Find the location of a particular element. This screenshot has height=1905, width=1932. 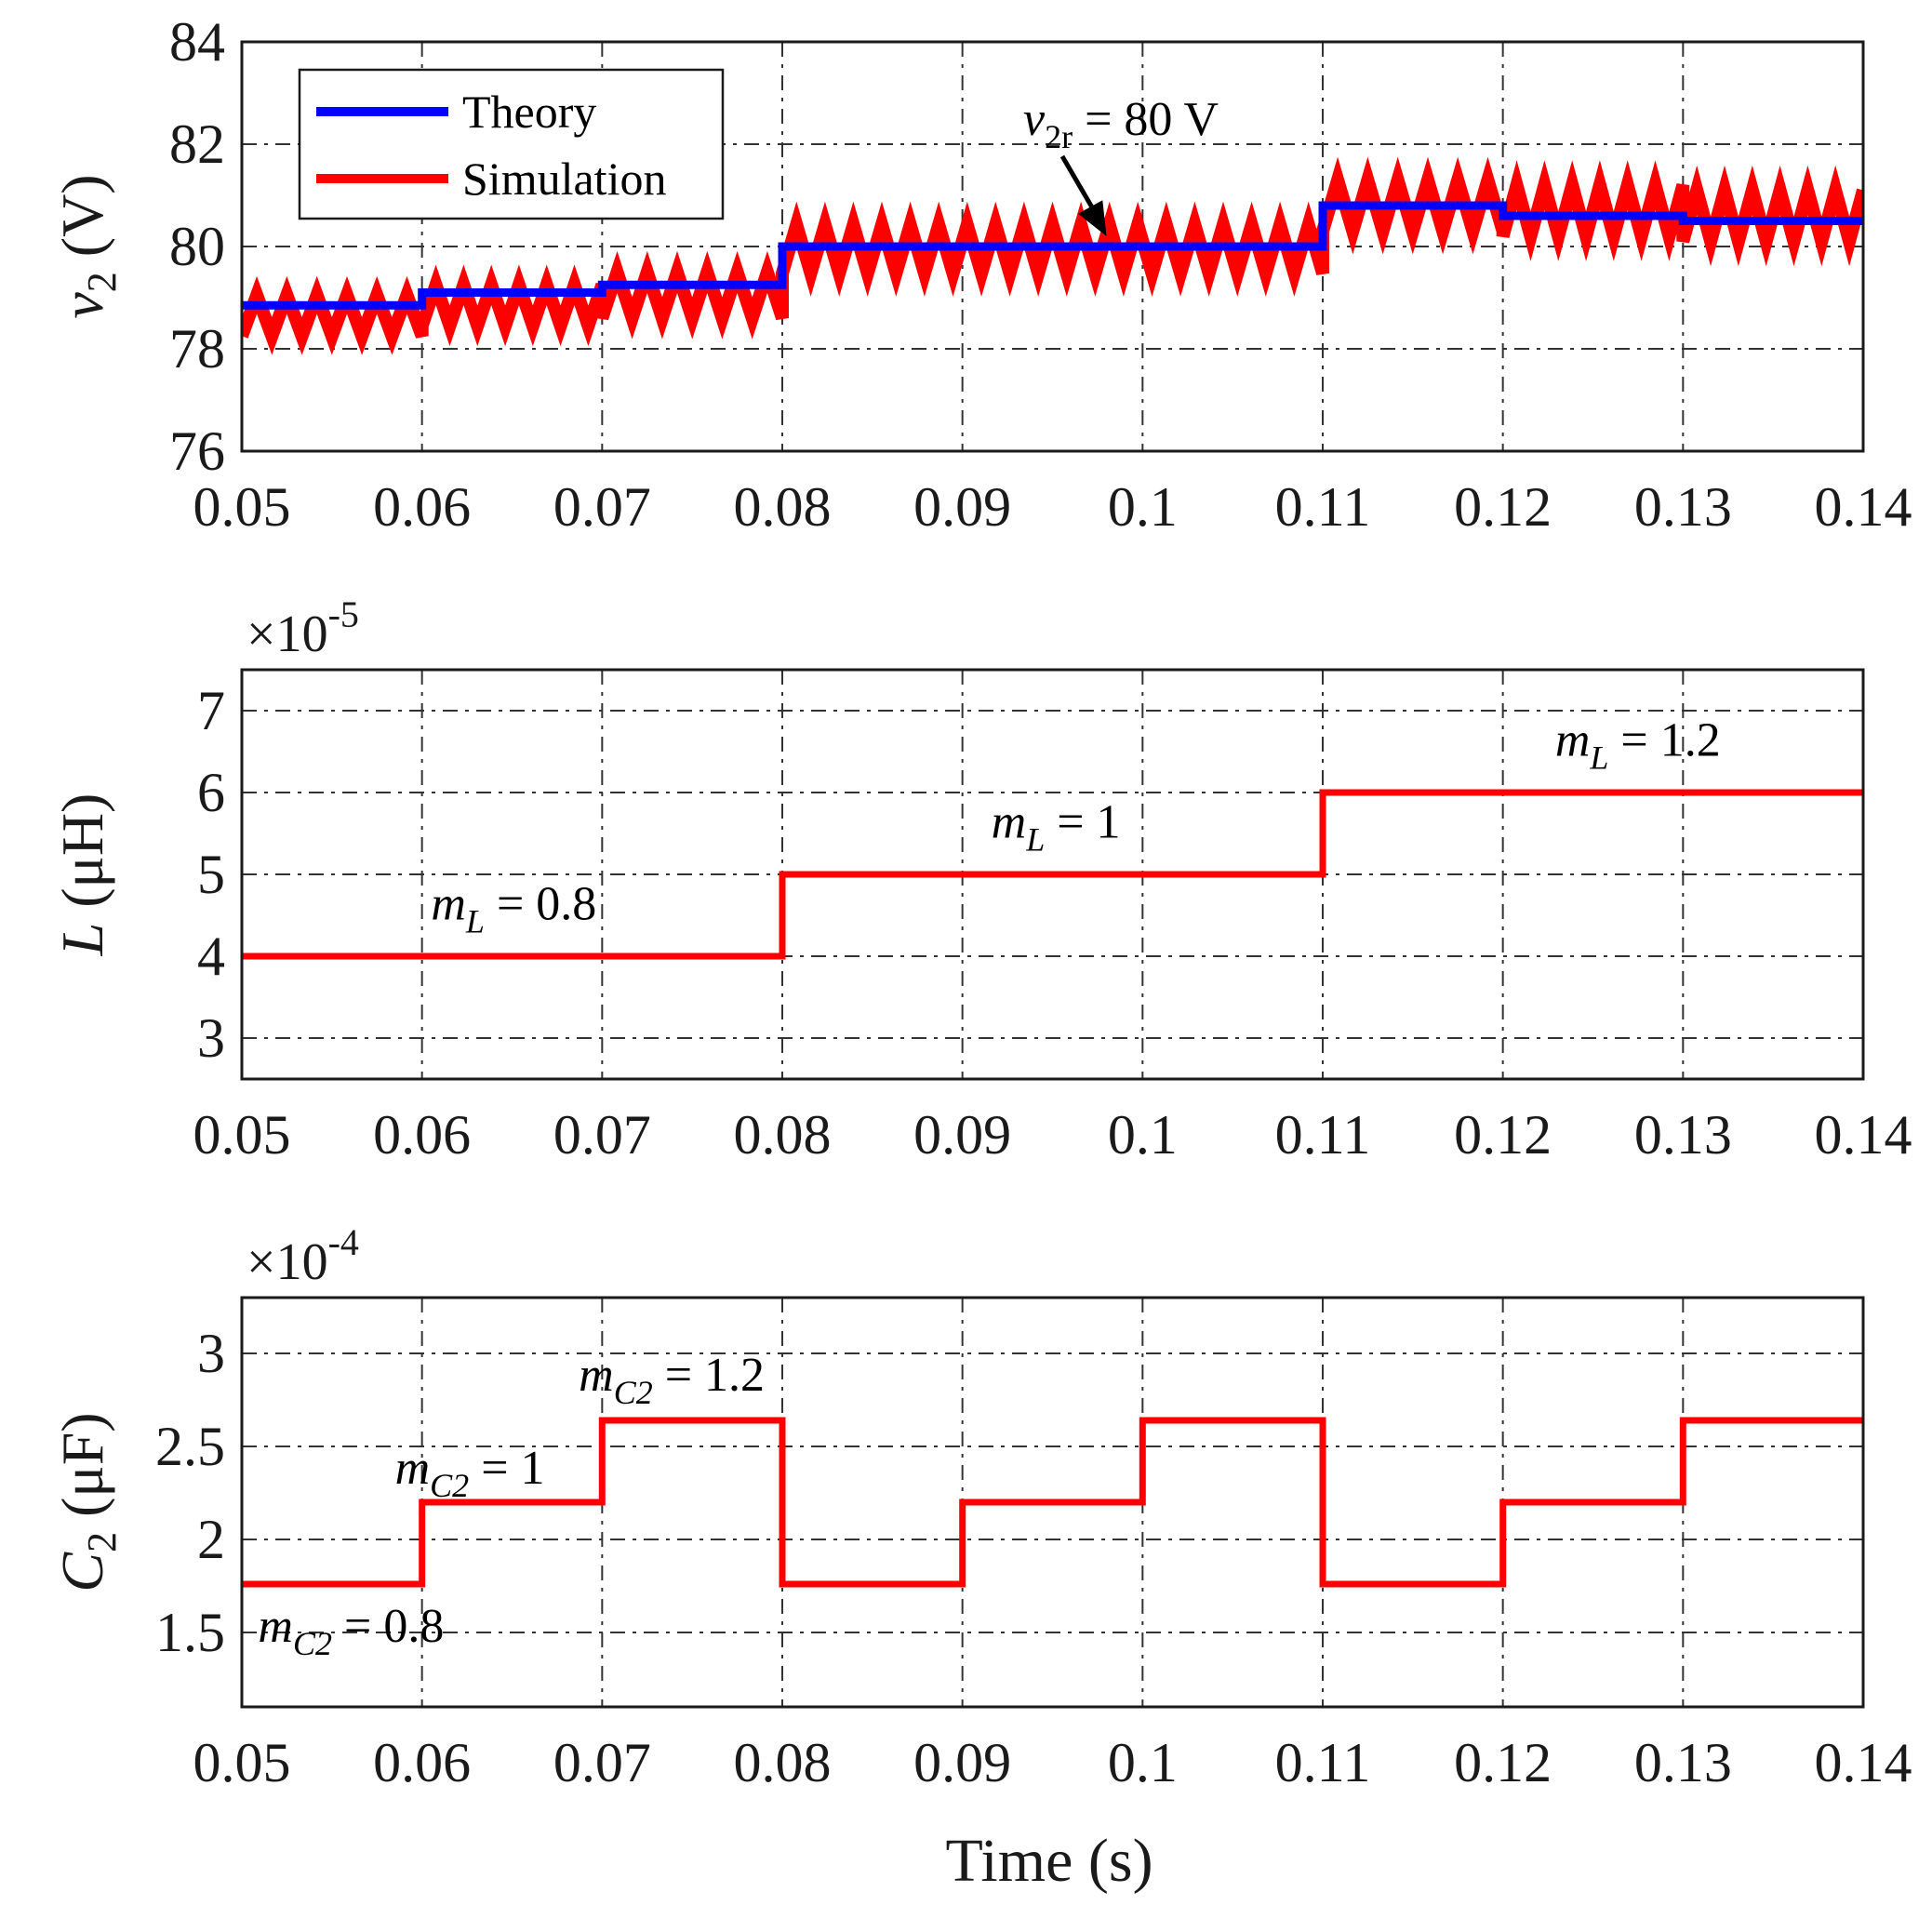

y-axis-label-text: C2 (μF) is located at coordinates (87, 1502).